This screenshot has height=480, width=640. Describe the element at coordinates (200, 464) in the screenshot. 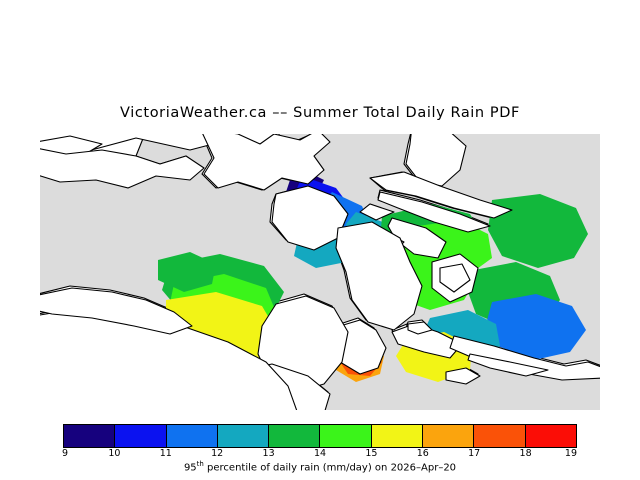

I see `caption-ordinal-suffix: th` at that location.